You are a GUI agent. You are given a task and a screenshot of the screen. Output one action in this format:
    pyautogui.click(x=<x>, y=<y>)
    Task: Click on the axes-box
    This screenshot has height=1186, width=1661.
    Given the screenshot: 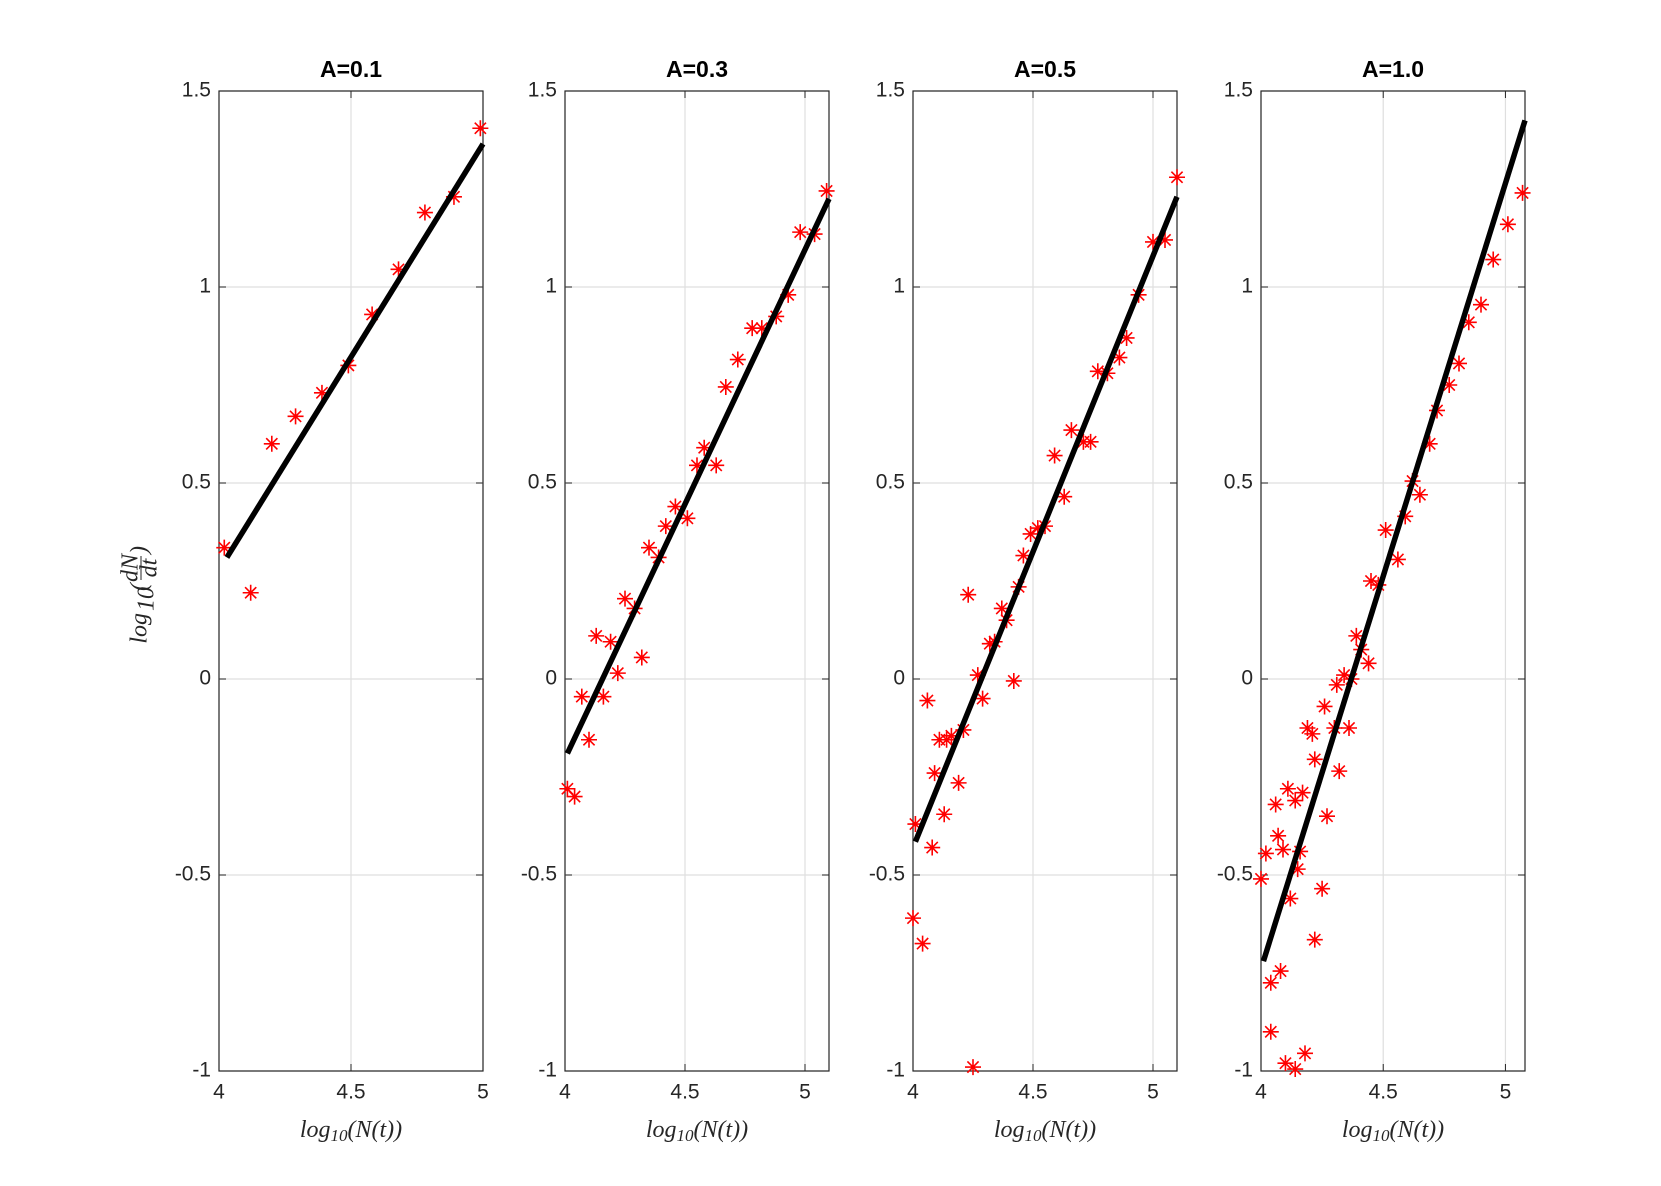 What is the action you would take?
    pyautogui.click(x=697, y=581)
    